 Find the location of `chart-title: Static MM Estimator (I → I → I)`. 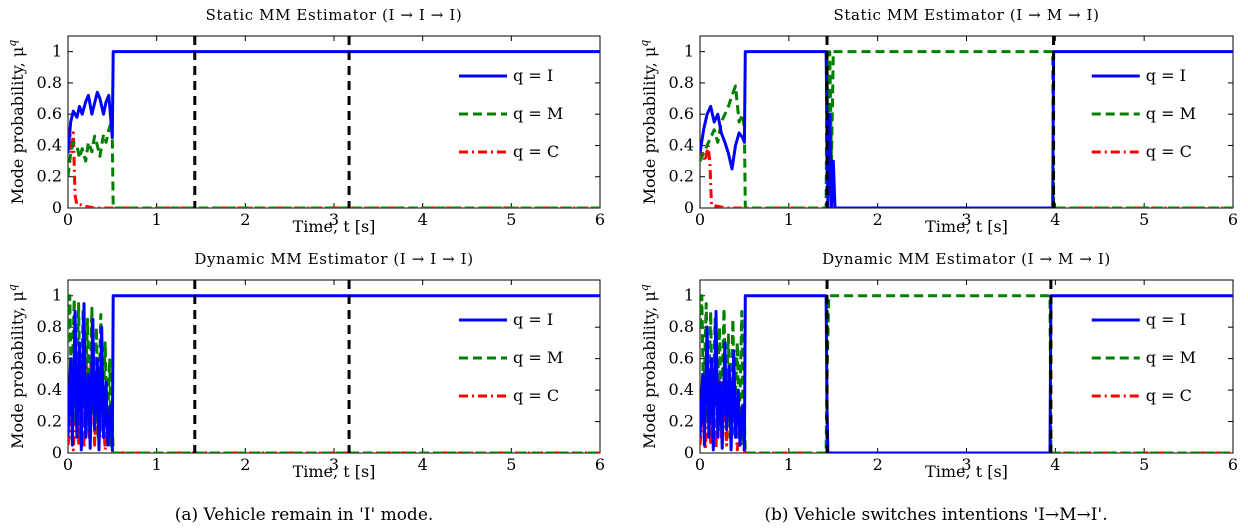

chart-title: Static MM Estimator (I → I → I) is located at coordinates (334, 15).